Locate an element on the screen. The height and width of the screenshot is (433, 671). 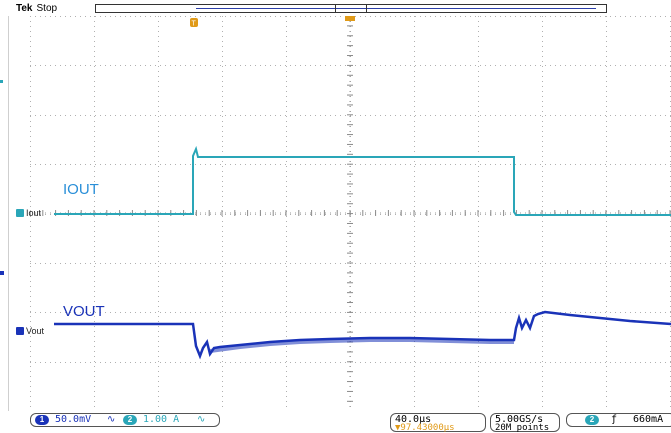
top-status-bar: Tek Stop is located at coordinates (335, 8).